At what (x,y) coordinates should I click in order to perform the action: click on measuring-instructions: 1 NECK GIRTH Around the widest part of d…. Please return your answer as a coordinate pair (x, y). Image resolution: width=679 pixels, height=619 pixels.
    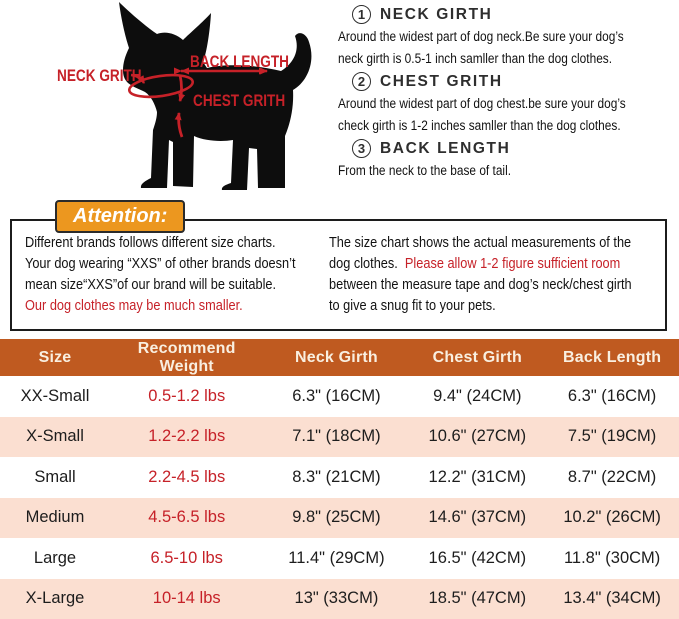
    Looking at the image, I should click on (508, 94).